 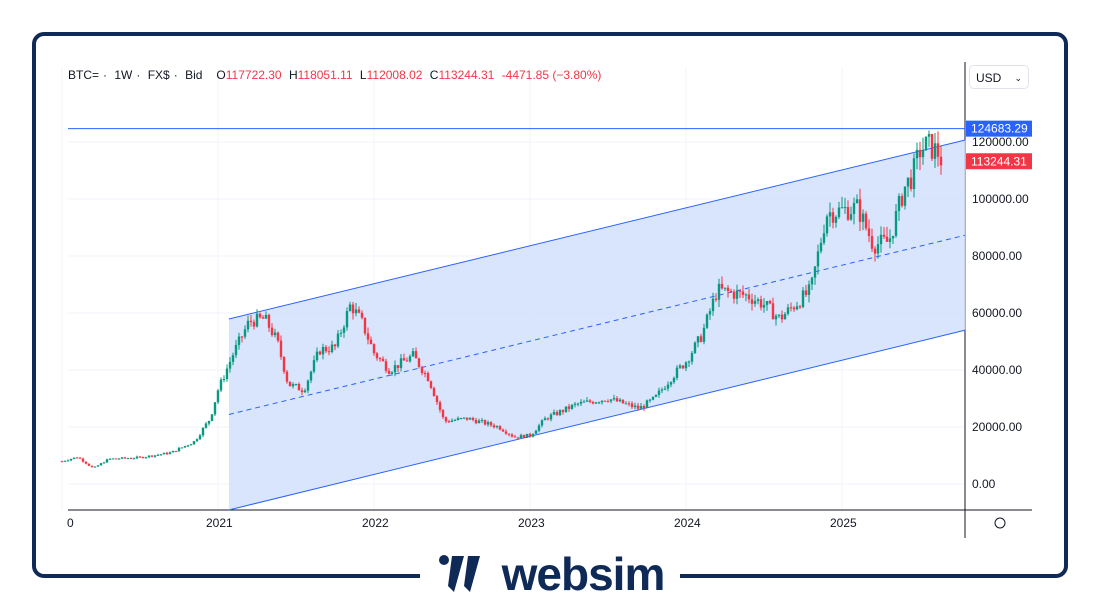 I want to click on brand-name: websim, so click(x=583, y=574).